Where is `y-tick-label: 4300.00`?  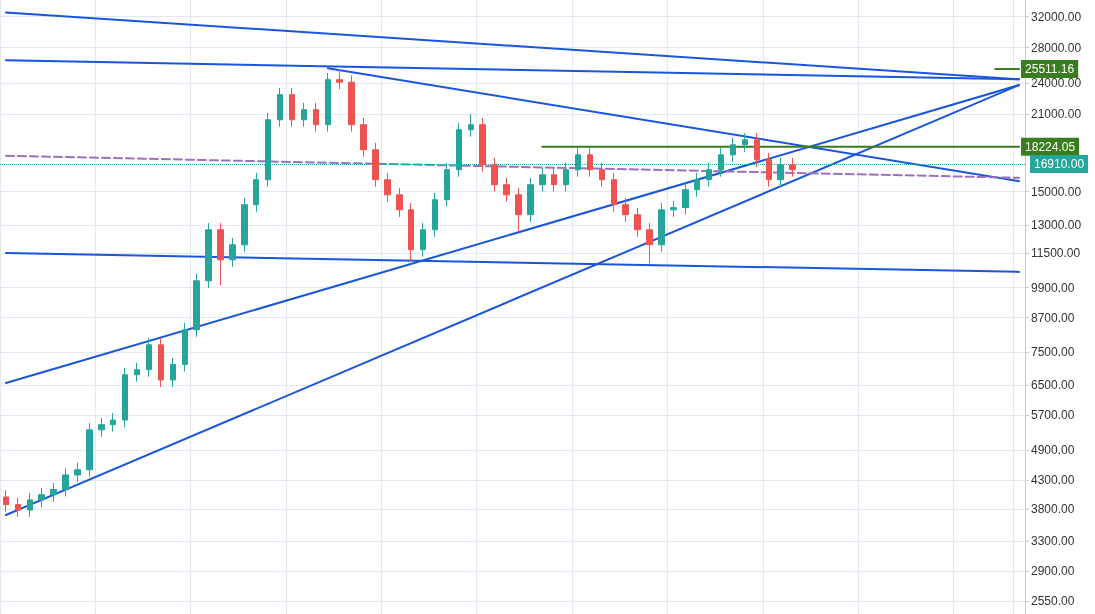
y-tick-label: 4300.00 is located at coordinates (1053, 480).